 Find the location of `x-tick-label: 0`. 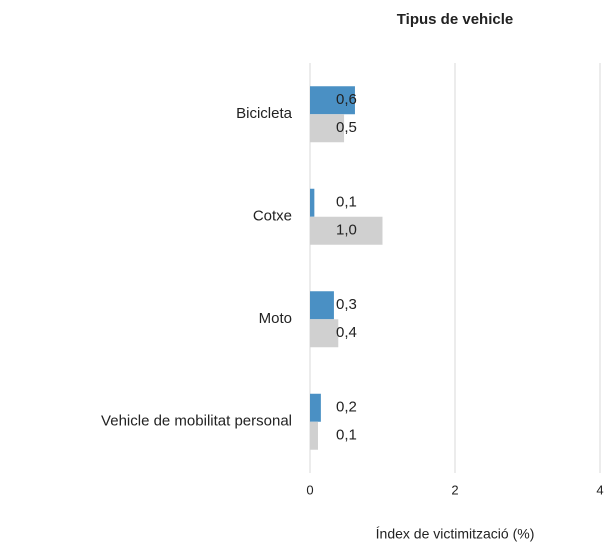

x-tick-label: 0 is located at coordinates (309, 489).